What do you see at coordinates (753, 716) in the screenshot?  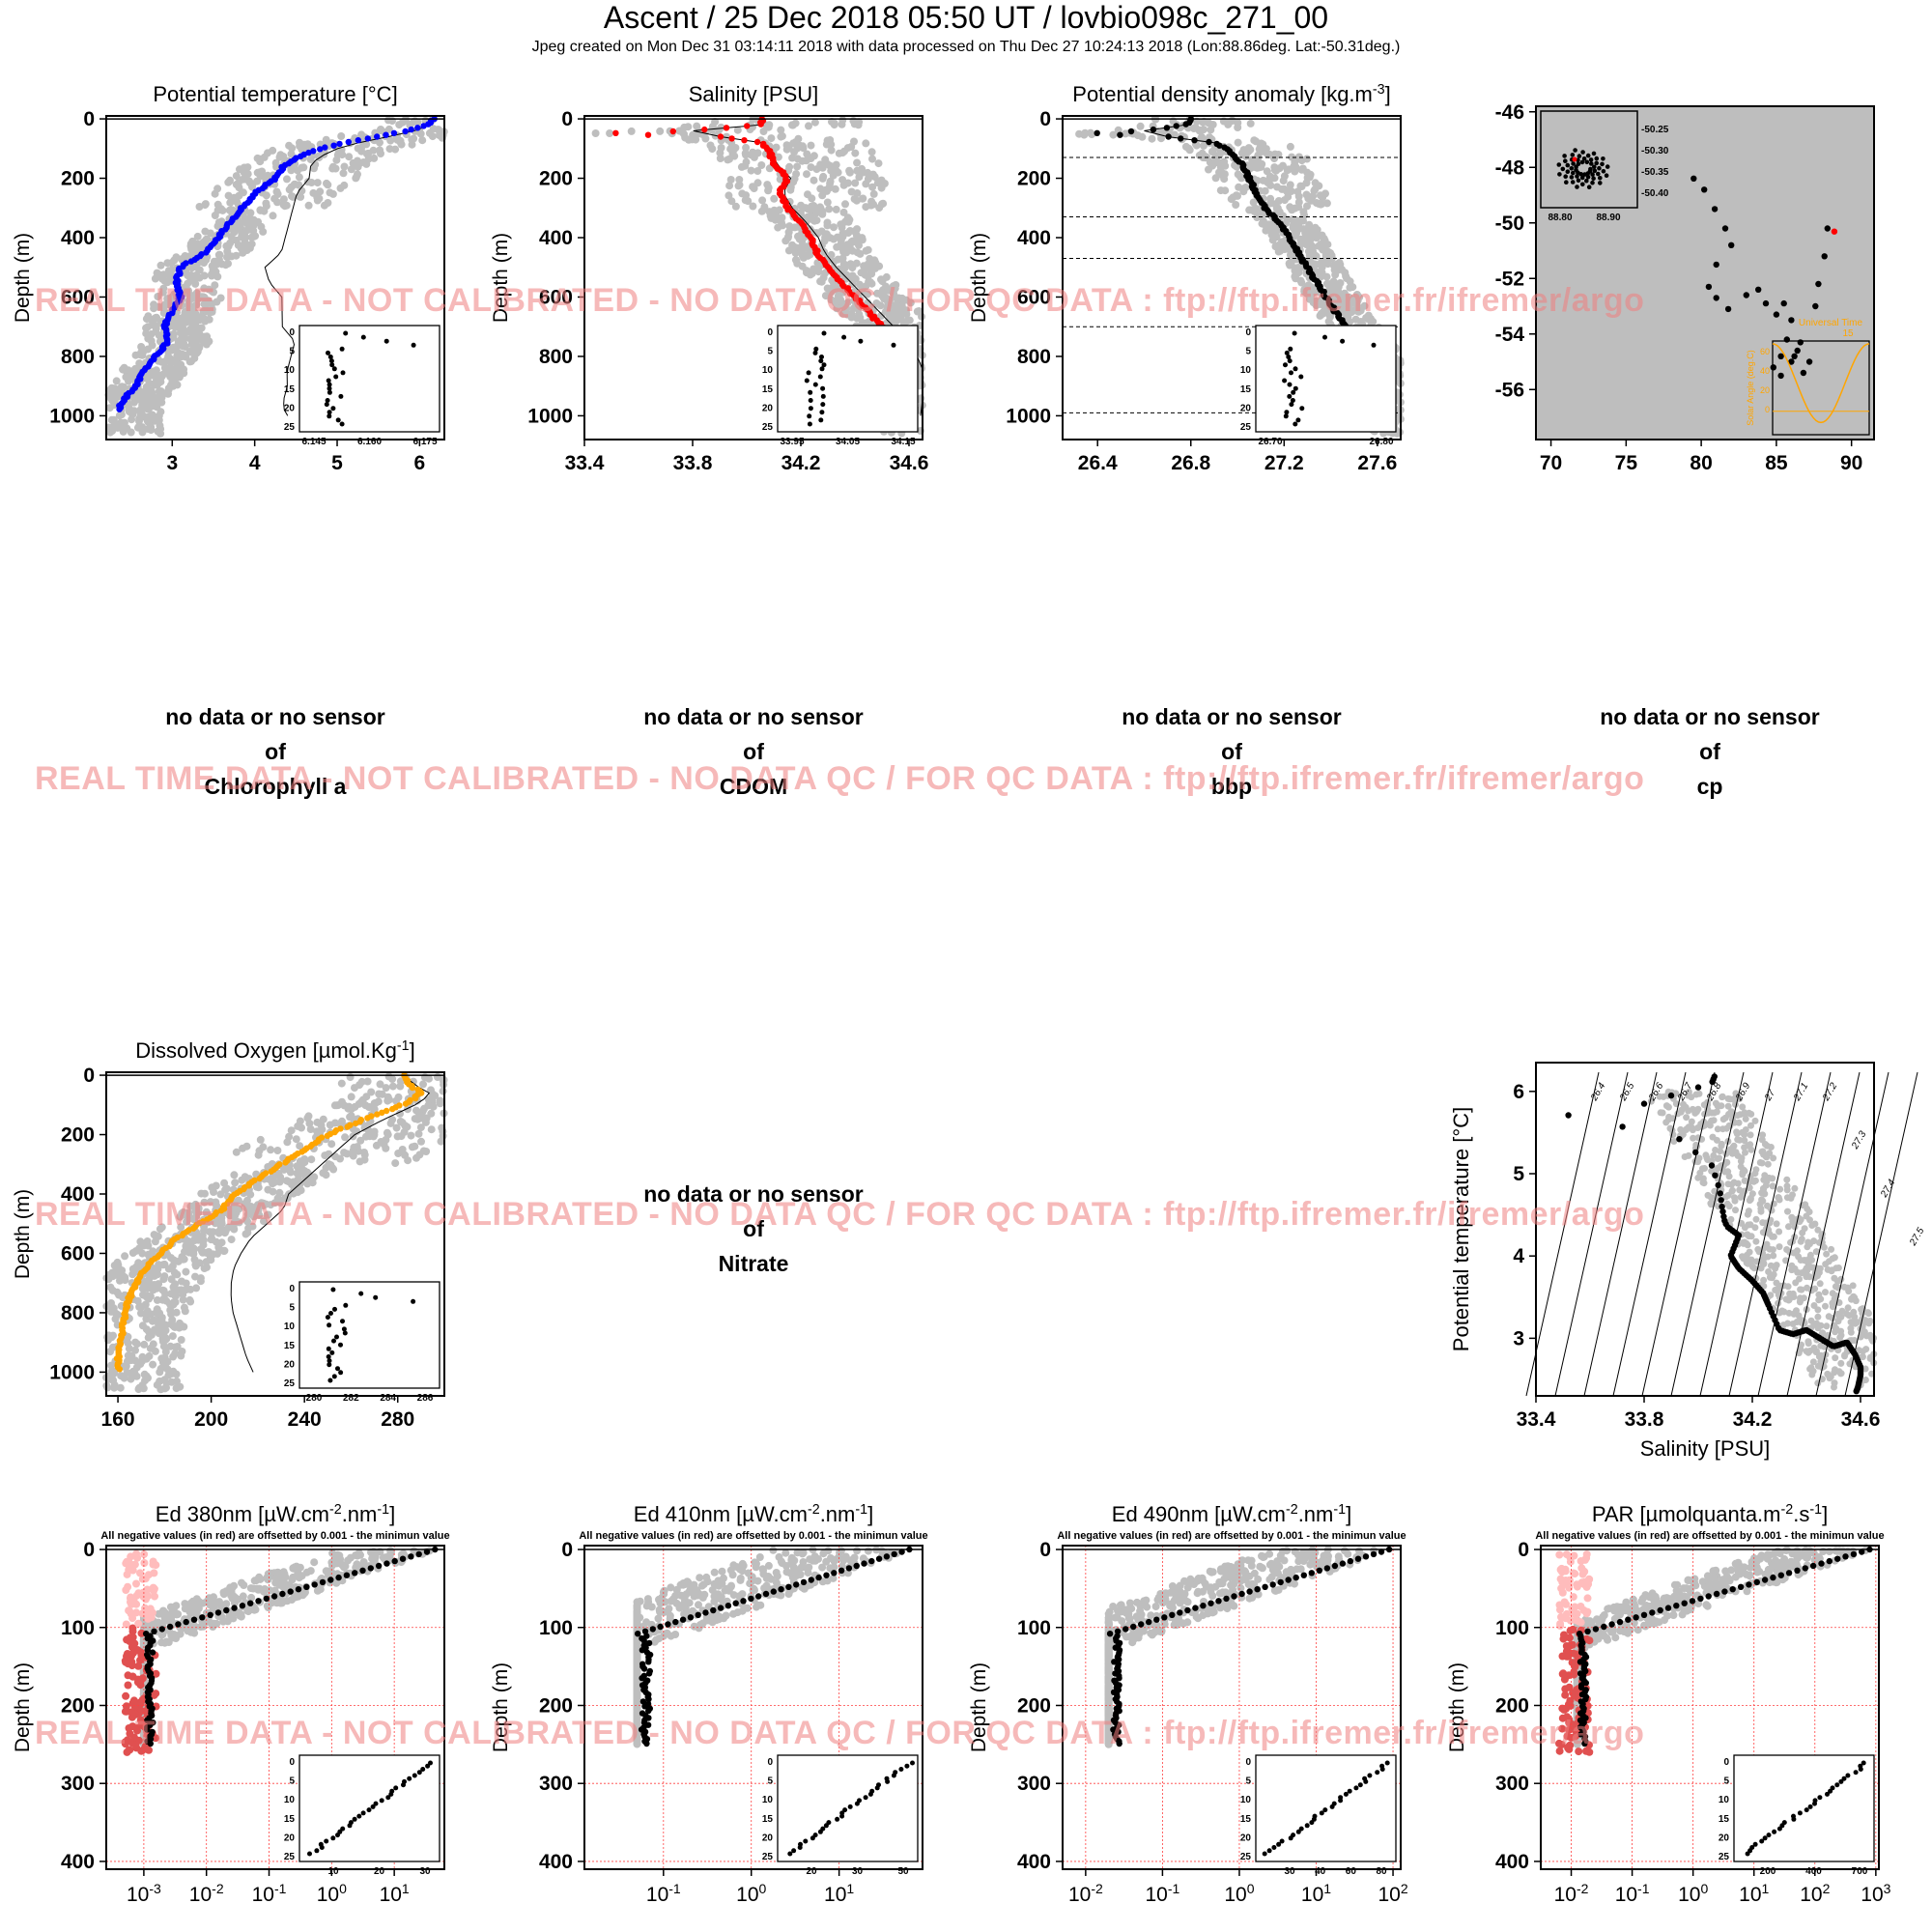 I see `no-data-line1: no data or no sensor` at bounding box center [753, 716].